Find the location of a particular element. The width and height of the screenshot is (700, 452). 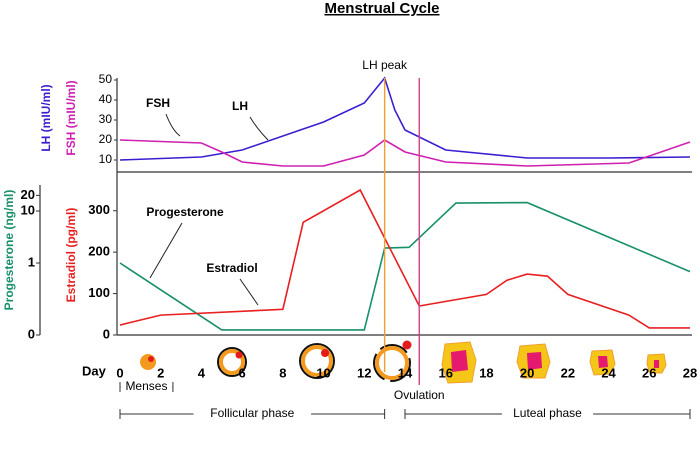

series-label: Estradiol is located at coordinates (231, 268).